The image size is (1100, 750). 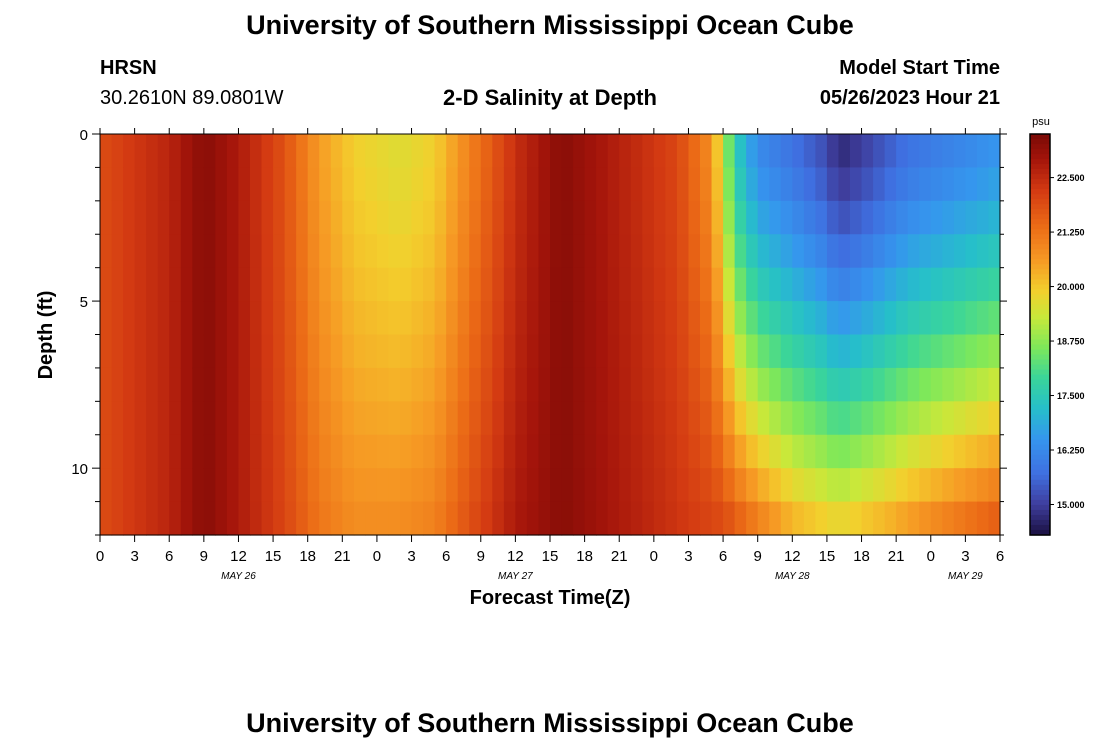 I want to click on x-tick-label: 9, so click(x=204, y=556).